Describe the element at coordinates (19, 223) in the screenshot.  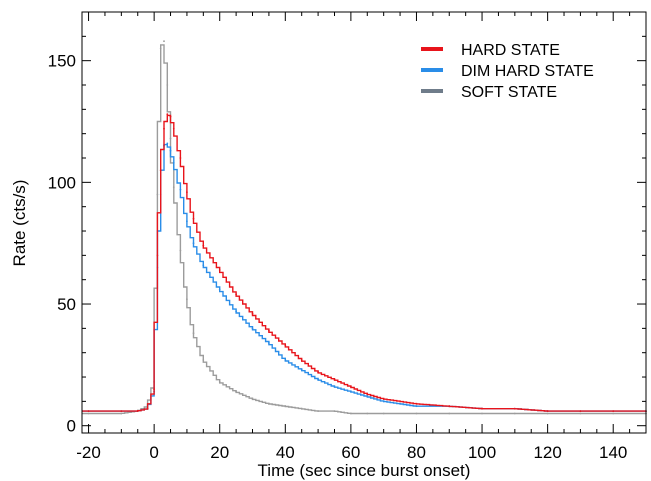
I see `y-axis-label: Rate (cts/s)` at that location.